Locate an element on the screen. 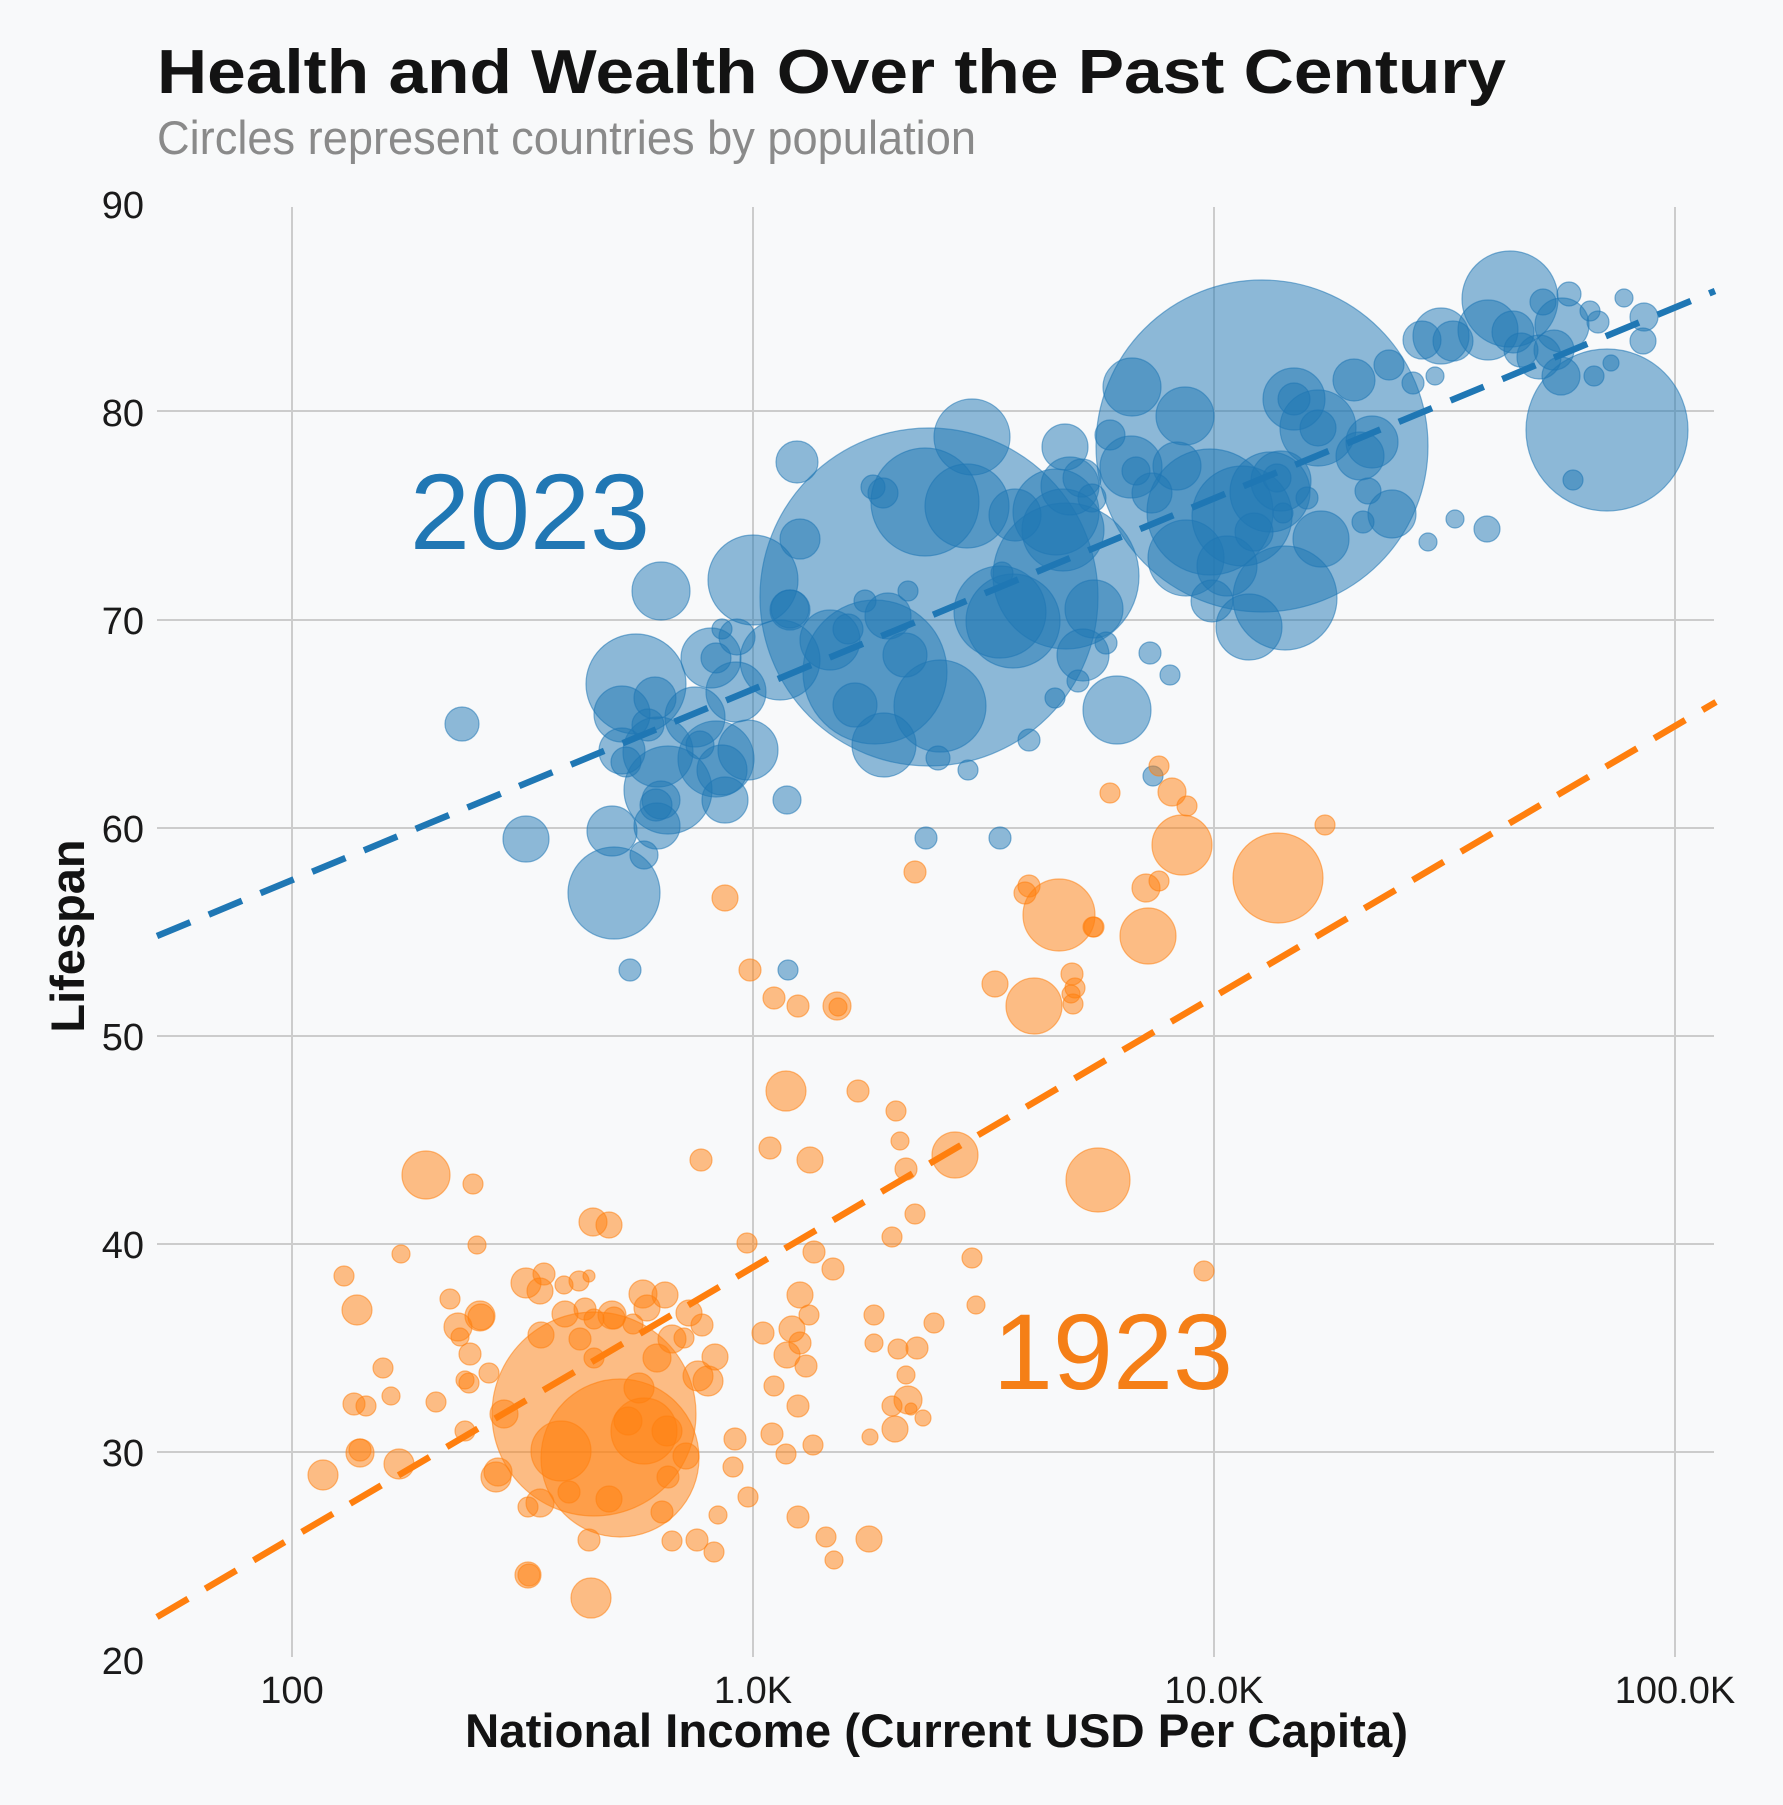 This screenshot has width=1783, height=1805. svg-text: 10.0K is located at coordinates (1213, 1691).